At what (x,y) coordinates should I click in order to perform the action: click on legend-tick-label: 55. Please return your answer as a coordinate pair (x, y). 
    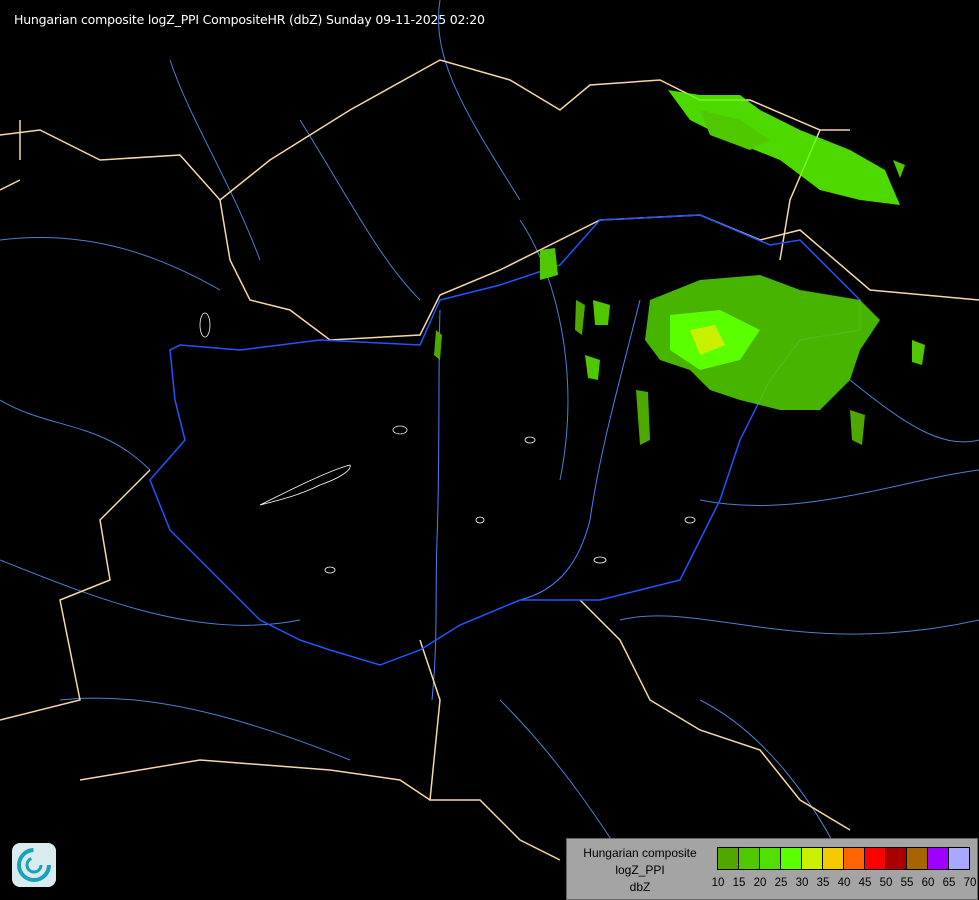
    Looking at the image, I should click on (907, 883).